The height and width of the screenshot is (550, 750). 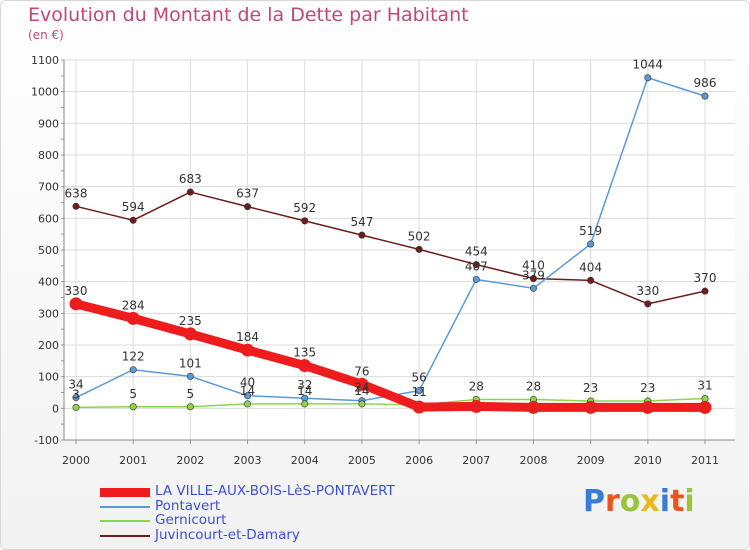 What do you see at coordinates (48, 345) in the screenshot?
I see `y-tick-label: 200` at bounding box center [48, 345].